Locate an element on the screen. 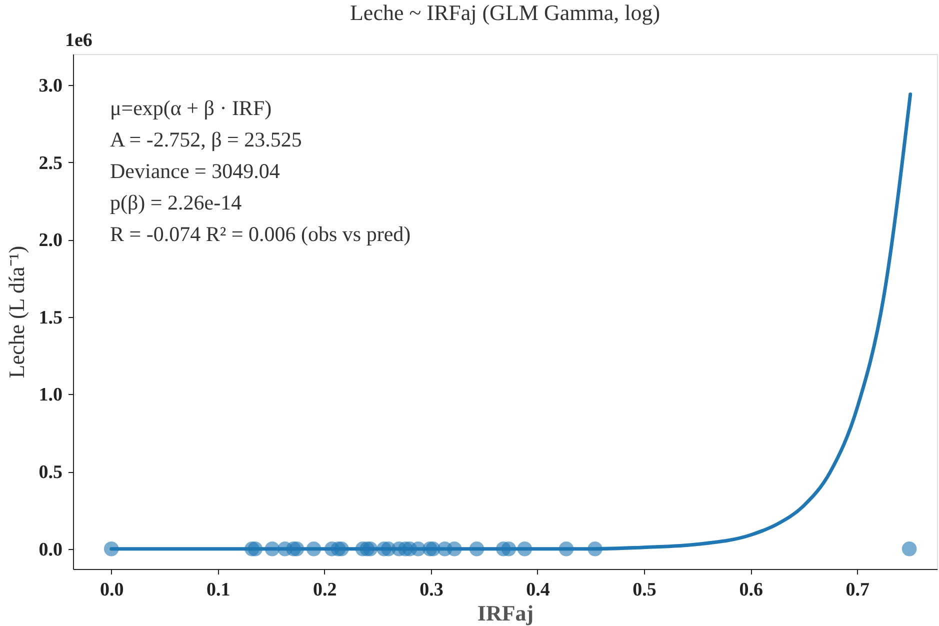 The width and height of the screenshot is (939, 626). y-tick-label: 3.0 is located at coordinates (50, 85).